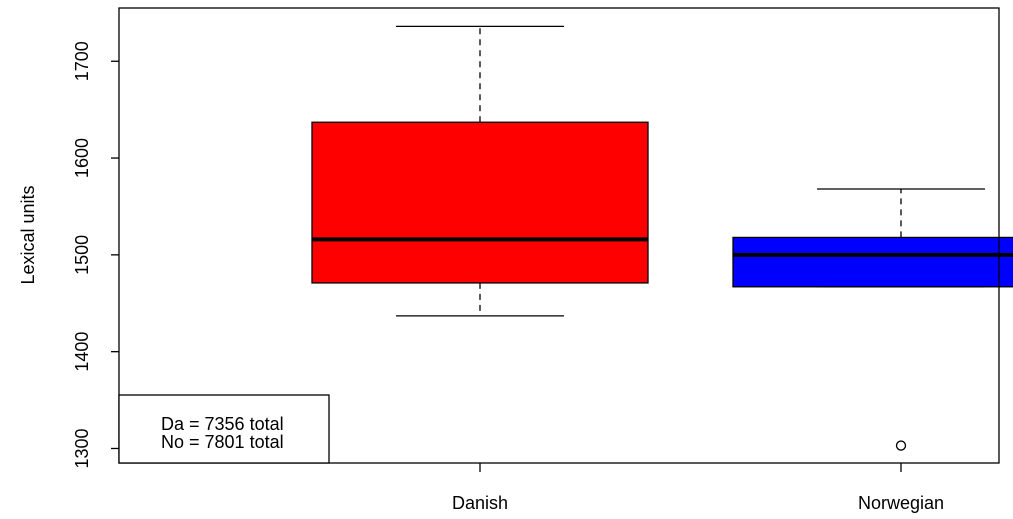  I want to click on x-tick-label-danish: Danish, so click(480, 503).